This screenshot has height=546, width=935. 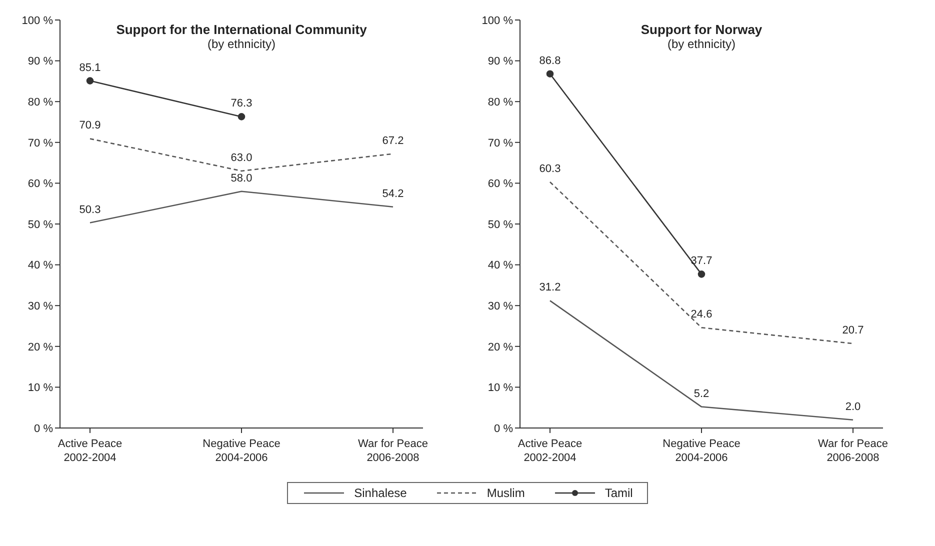 I want to click on data-label: 24.6, so click(x=701, y=314).